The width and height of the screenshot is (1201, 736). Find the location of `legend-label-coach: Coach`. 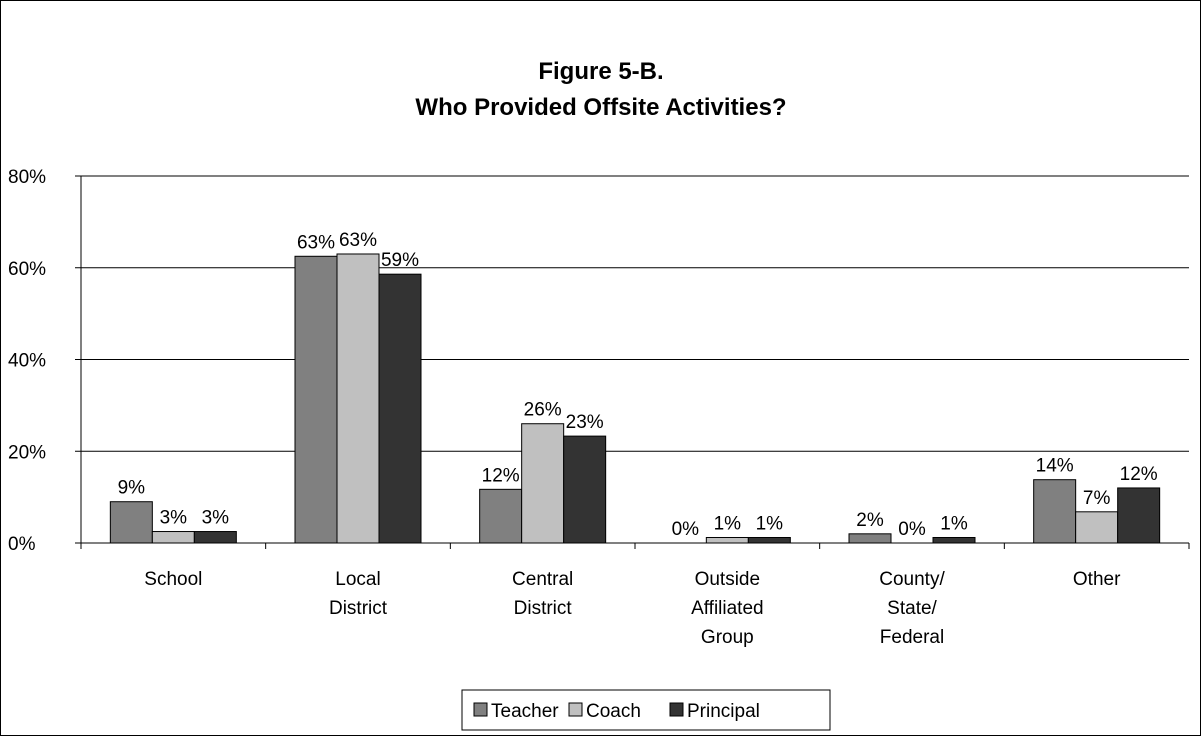

legend-label-coach: Coach is located at coordinates (613, 711).